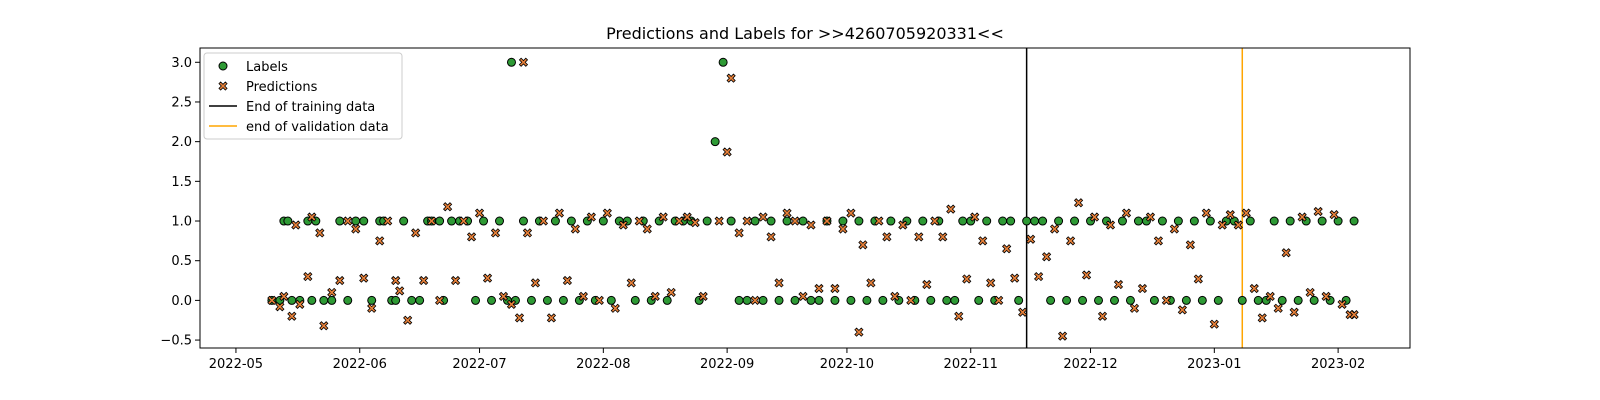 This screenshot has width=1600, height=400. What do you see at coordinates (181, 182) in the screenshot?
I see `y-tick-label: 1.5` at bounding box center [181, 182].